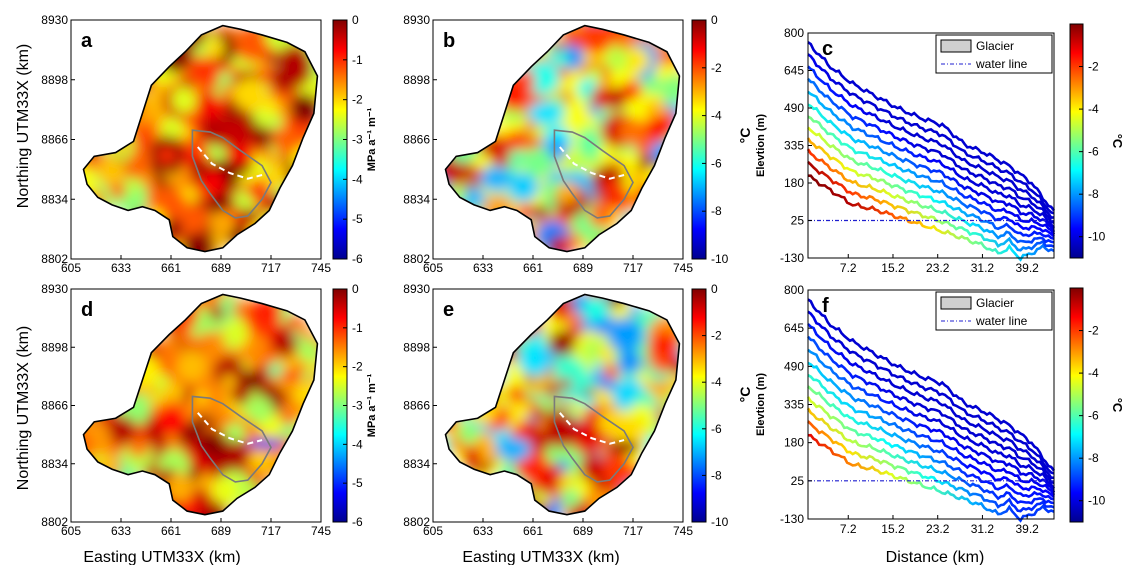  I want to click on colorbar-tick-label: 0, so click(714, 289).